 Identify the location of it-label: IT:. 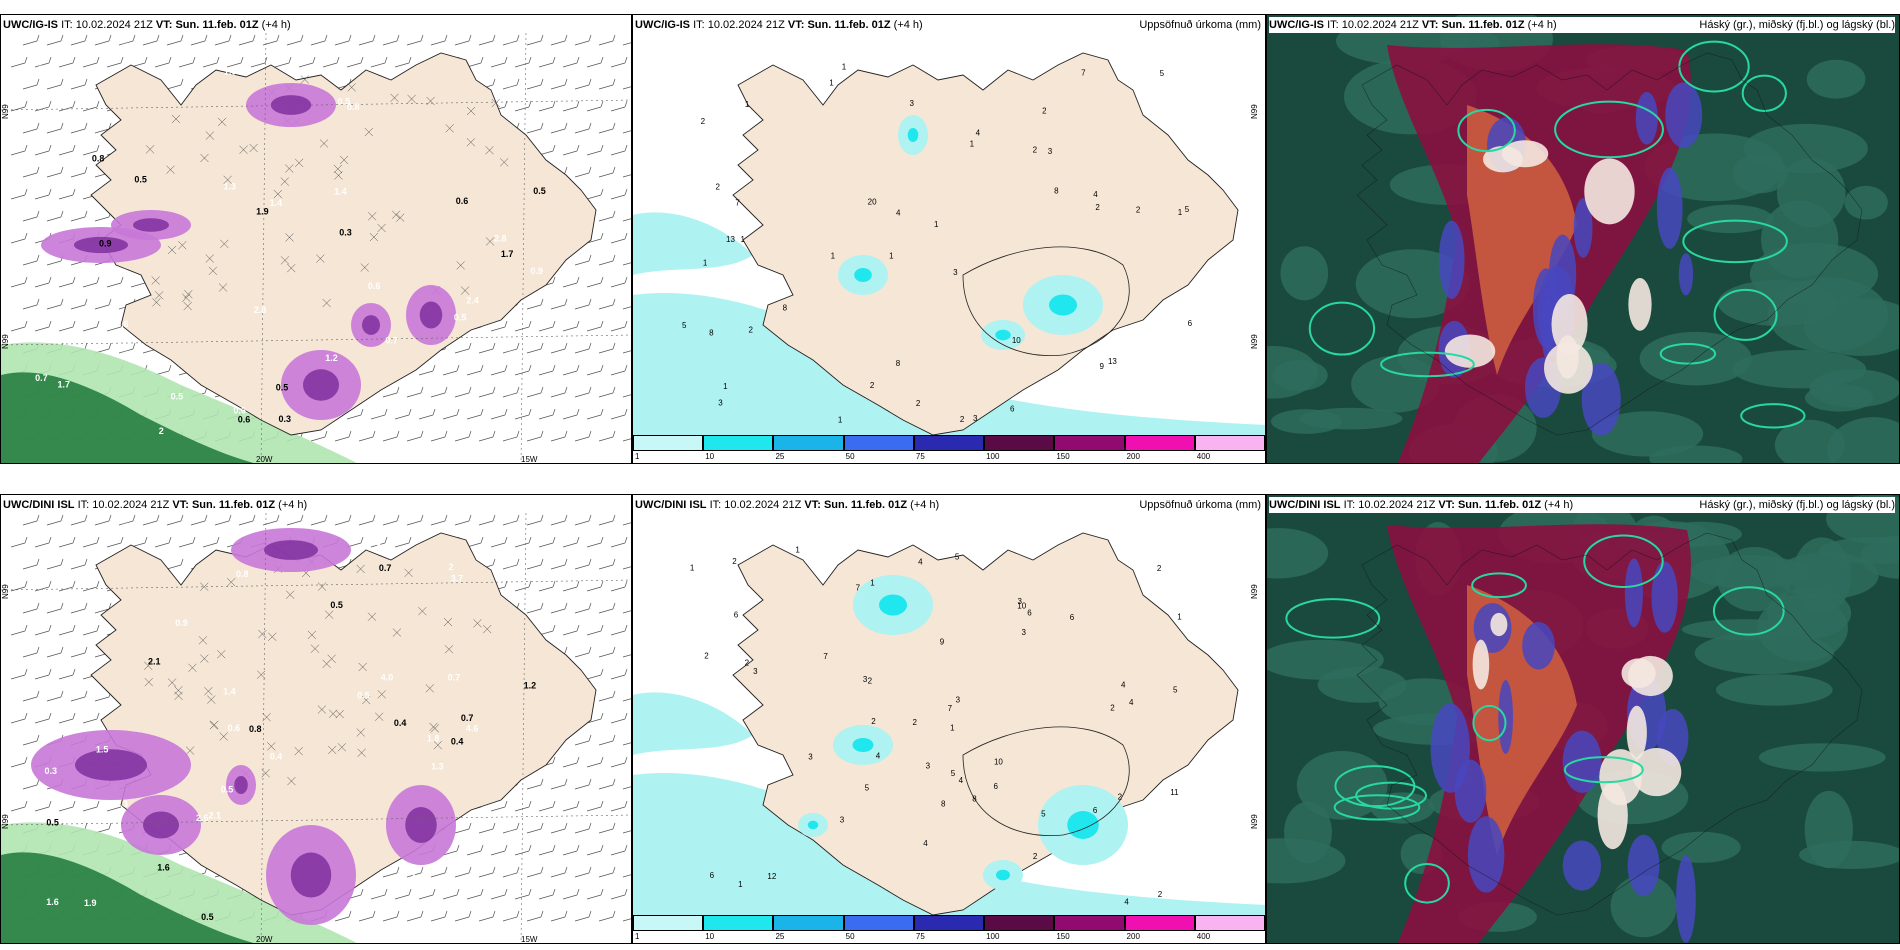
(1349, 505).